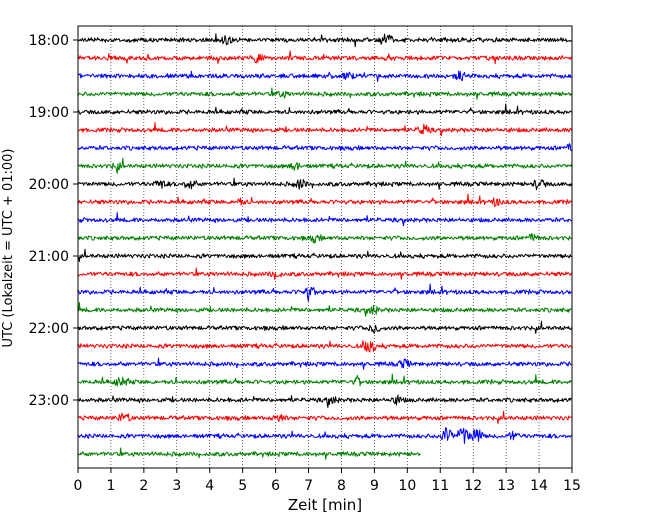 The width and height of the screenshot is (650, 520). Describe the element at coordinates (275, 486) in the screenshot. I see `x-tick-label: 6` at that location.